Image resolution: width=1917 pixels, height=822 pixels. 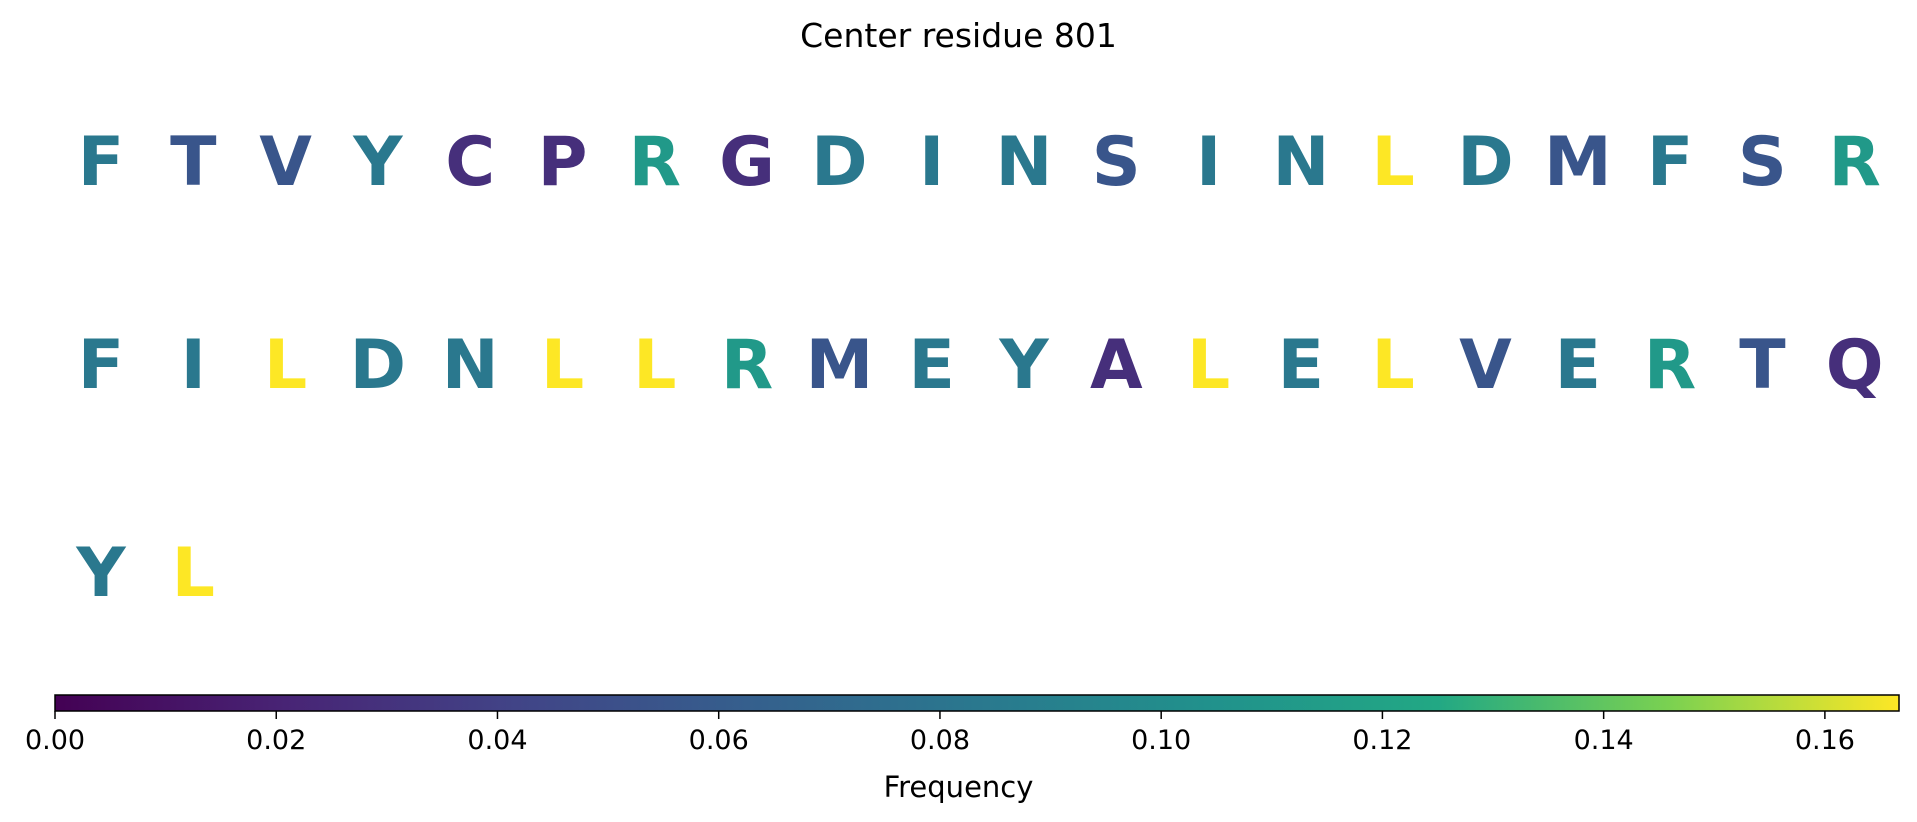 I want to click on residue-letter: G, so click(x=747, y=162).